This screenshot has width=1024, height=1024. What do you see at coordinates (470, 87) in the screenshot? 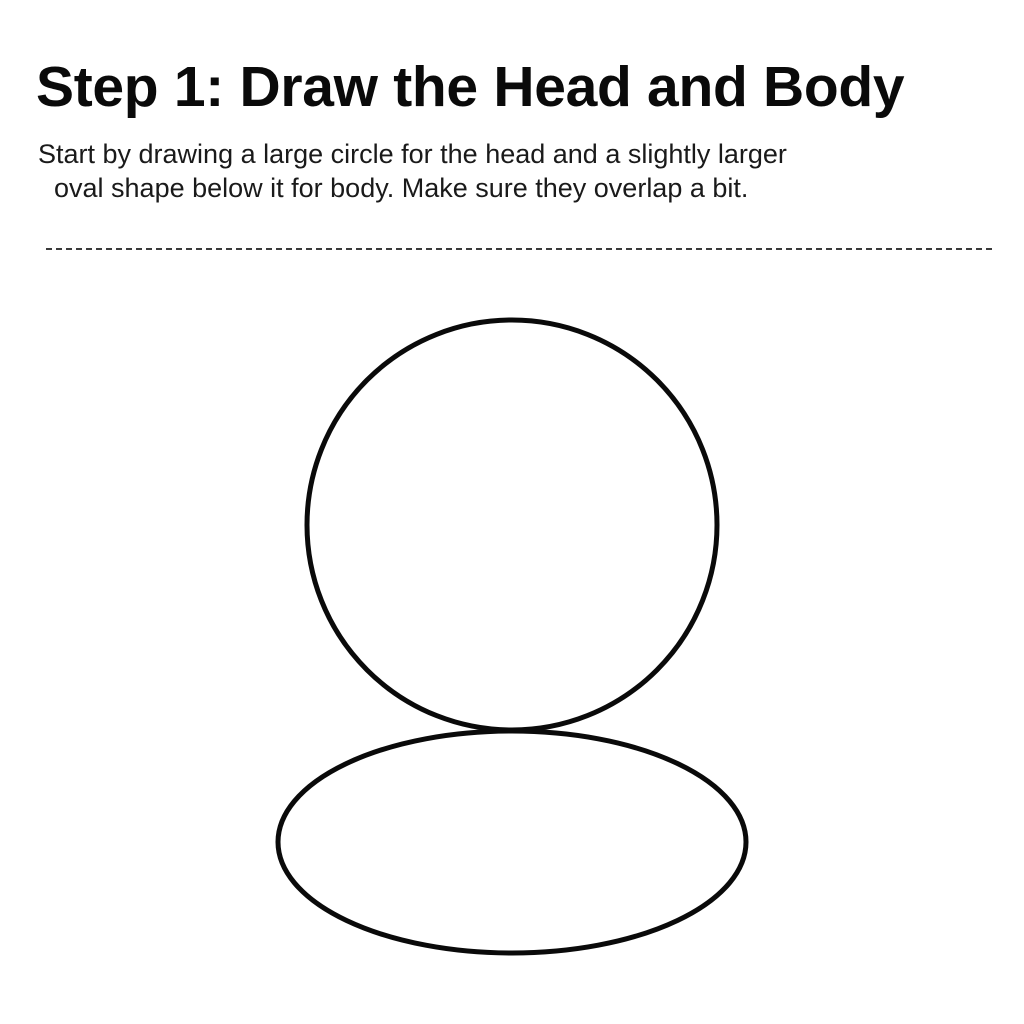
I see `step-title: Step 1: Draw the Head and Body` at bounding box center [470, 87].